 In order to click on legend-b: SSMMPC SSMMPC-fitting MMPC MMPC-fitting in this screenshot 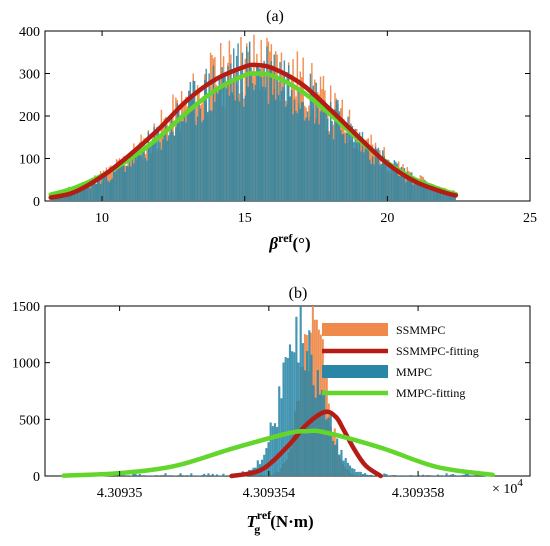, I will do `click(400, 361)`.